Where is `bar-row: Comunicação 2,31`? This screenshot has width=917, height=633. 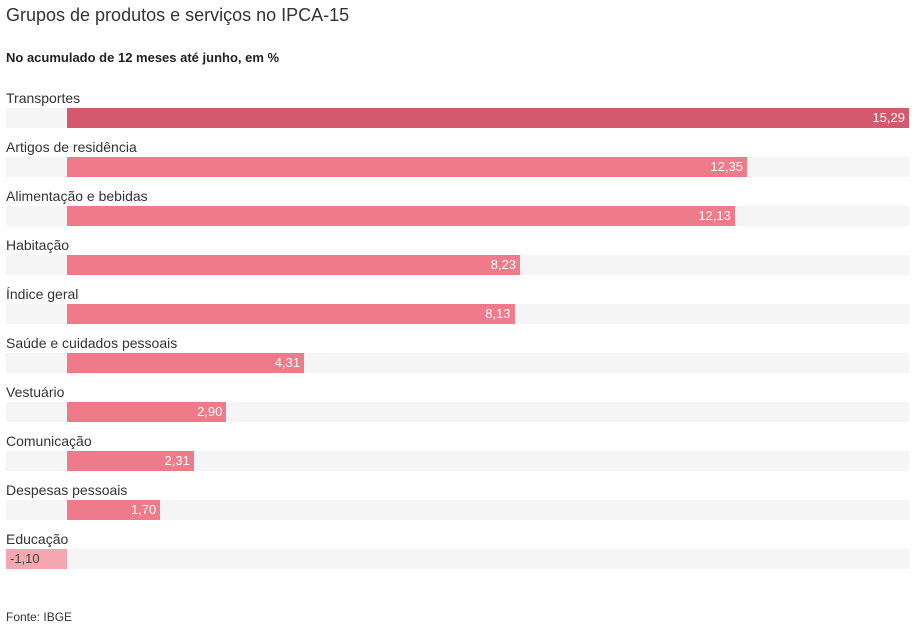 bar-row: Comunicação 2,31 is located at coordinates (458, 457).